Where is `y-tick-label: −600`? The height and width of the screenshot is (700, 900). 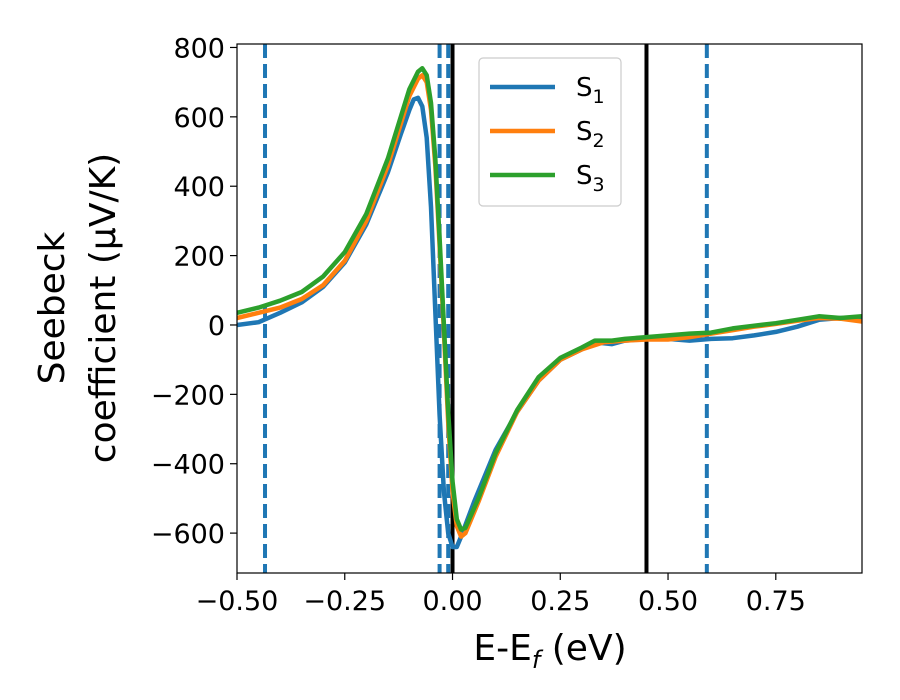 y-tick-label: −600 is located at coordinates (188, 534).